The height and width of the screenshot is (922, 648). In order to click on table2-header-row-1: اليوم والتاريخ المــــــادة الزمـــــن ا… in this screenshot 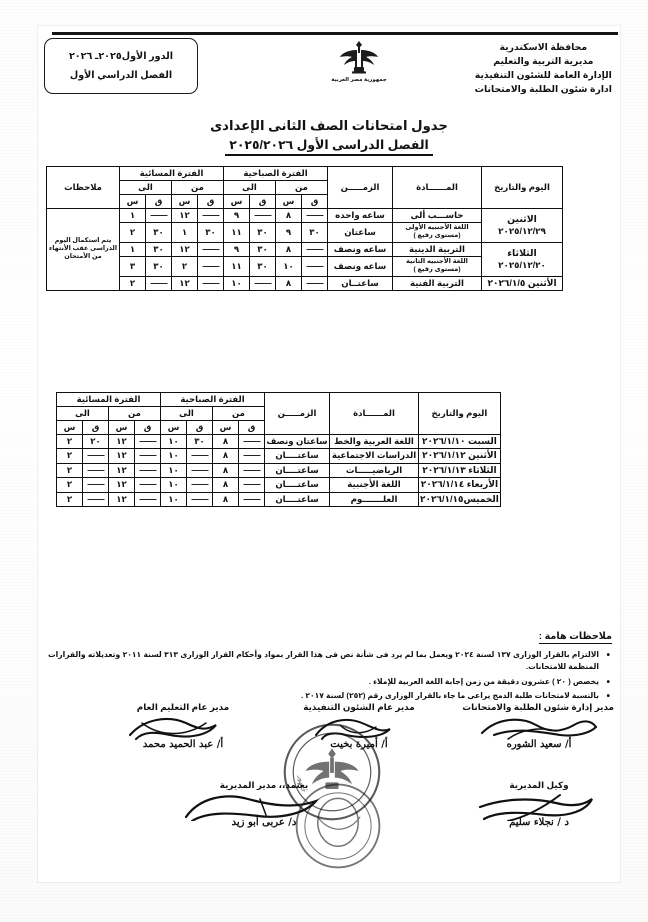, I will do `click(278, 413)`.